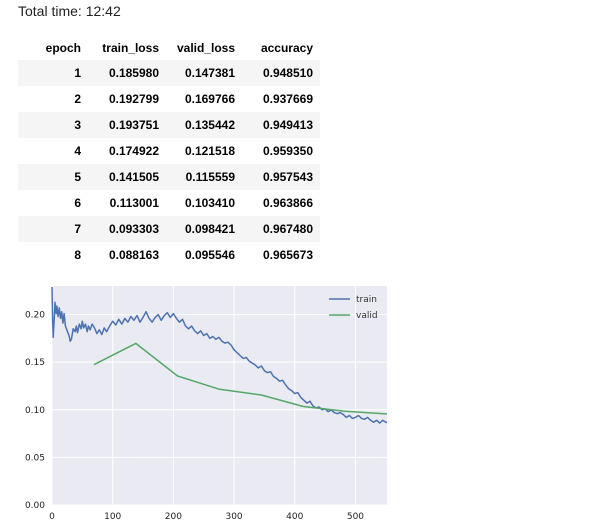  I want to click on y-tick-label: 0.20, so click(35, 316).